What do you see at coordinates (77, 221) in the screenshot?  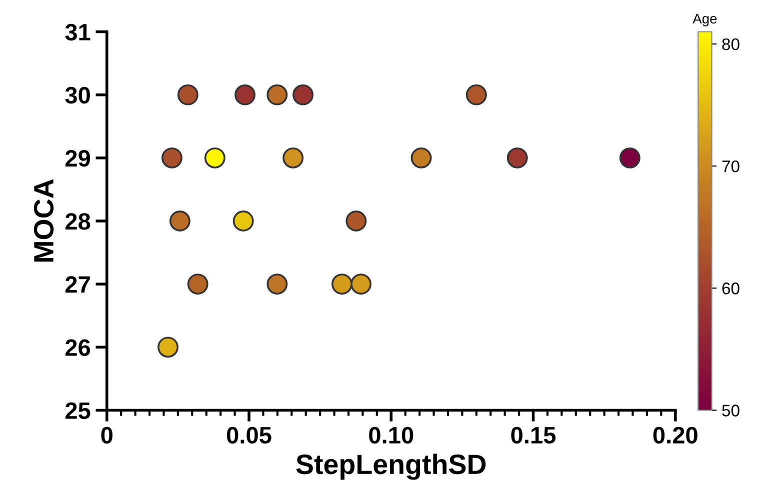 I see `y-tick-label: 28` at bounding box center [77, 221].